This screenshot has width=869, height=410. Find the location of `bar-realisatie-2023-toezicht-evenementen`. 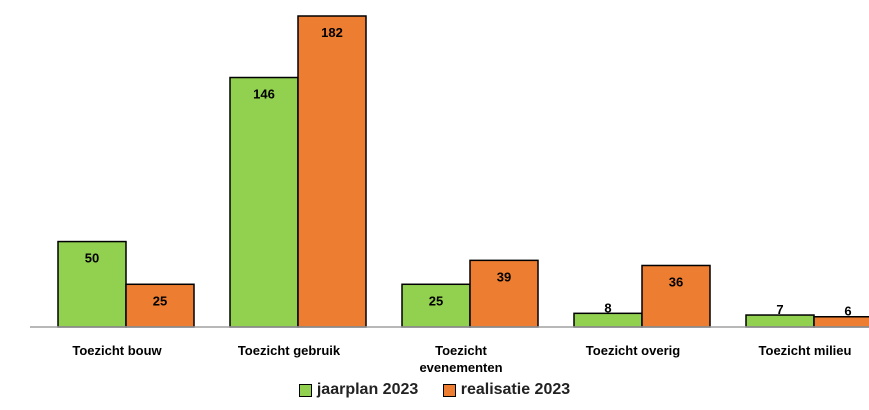

bar-realisatie-2023-toezicht-evenementen is located at coordinates (504, 293).